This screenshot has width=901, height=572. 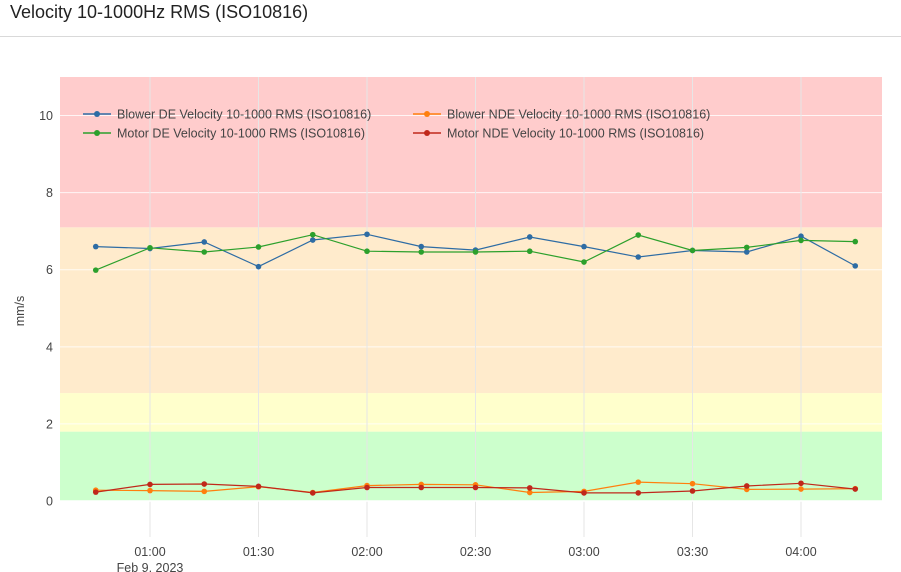 What do you see at coordinates (159, 12) in the screenshot?
I see `panel-title: Velocity 10-1000Hz RMS (ISO10816)` at bounding box center [159, 12].